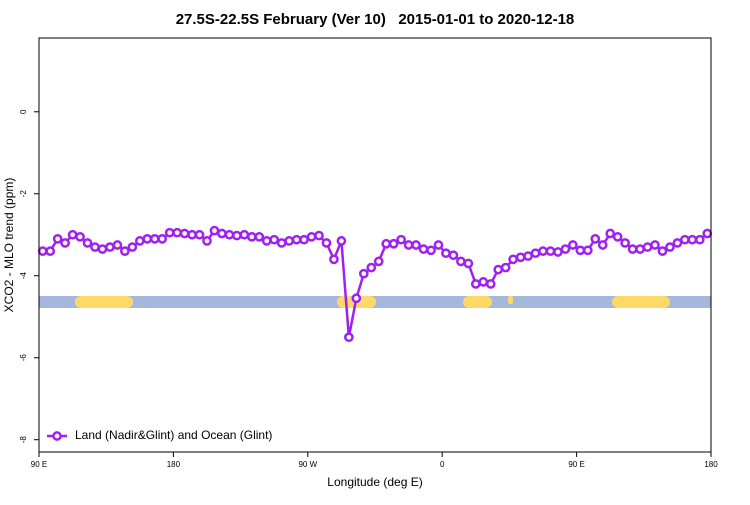 This screenshot has height=505, width=750. What do you see at coordinates (23, 194) in the screenshot?
I see `y-tick-label: -2` at bounding box center [23, 194].